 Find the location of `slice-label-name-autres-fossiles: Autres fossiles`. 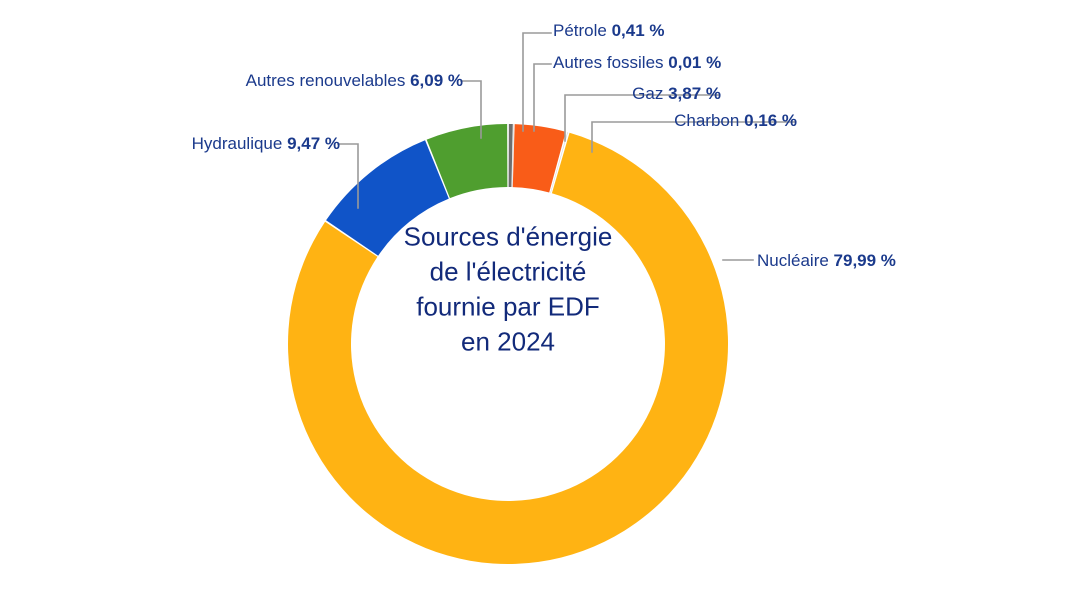

slice-label-name-autres-fossiles: Autres fossiles is located at coordinates (610, 62).